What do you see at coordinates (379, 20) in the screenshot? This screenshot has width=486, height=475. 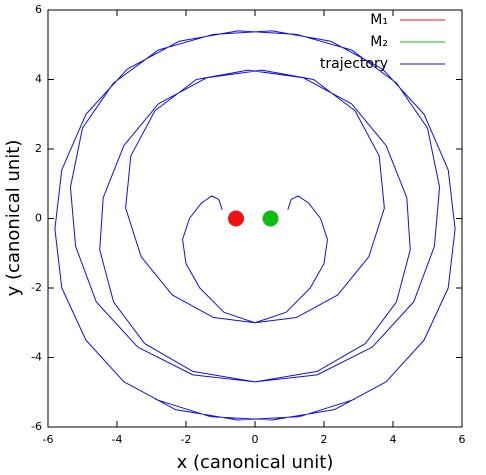 I see `legend-label: M₁` at bounding box center [379, 20].